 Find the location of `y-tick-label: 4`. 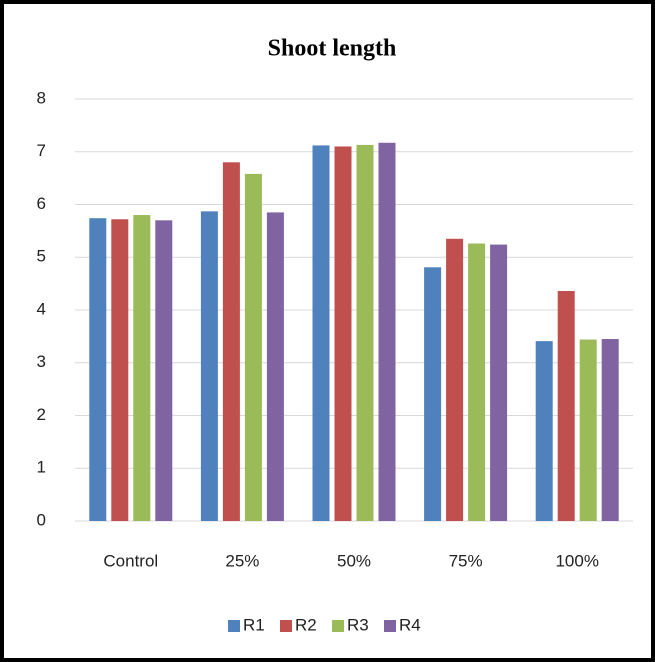

y-tick-label: 4 is located at coordinates (41, 308).